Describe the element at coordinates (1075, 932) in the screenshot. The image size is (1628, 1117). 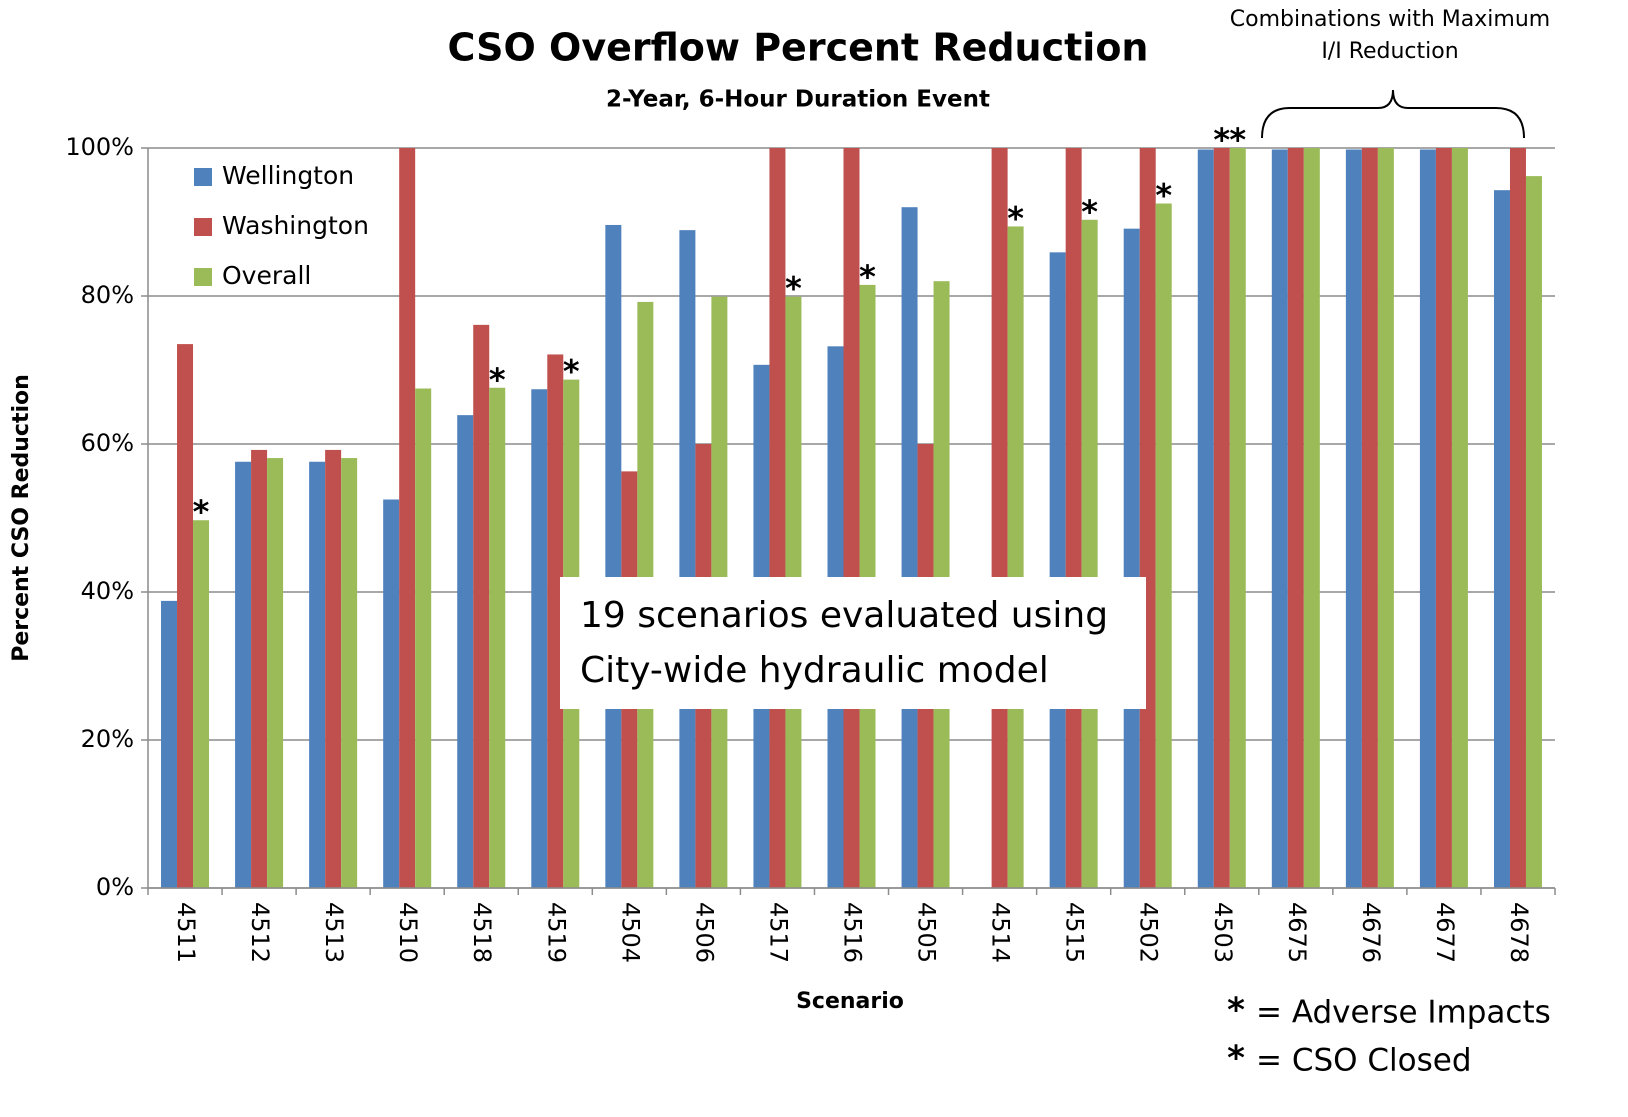
I see `x-tick-label: 4515` at that location.